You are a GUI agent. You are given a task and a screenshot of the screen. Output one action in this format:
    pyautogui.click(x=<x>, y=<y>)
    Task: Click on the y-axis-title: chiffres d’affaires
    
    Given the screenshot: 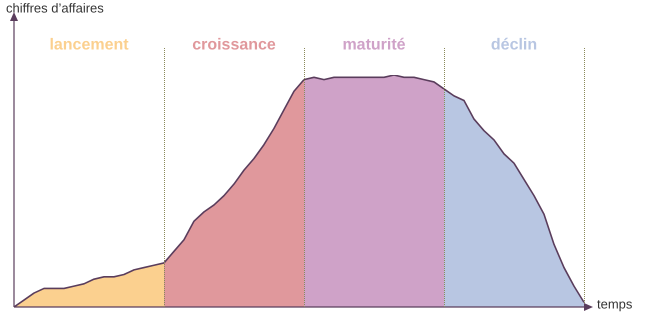 What is the action you would take?
    pyautogui.click(x=55, y=8)
    